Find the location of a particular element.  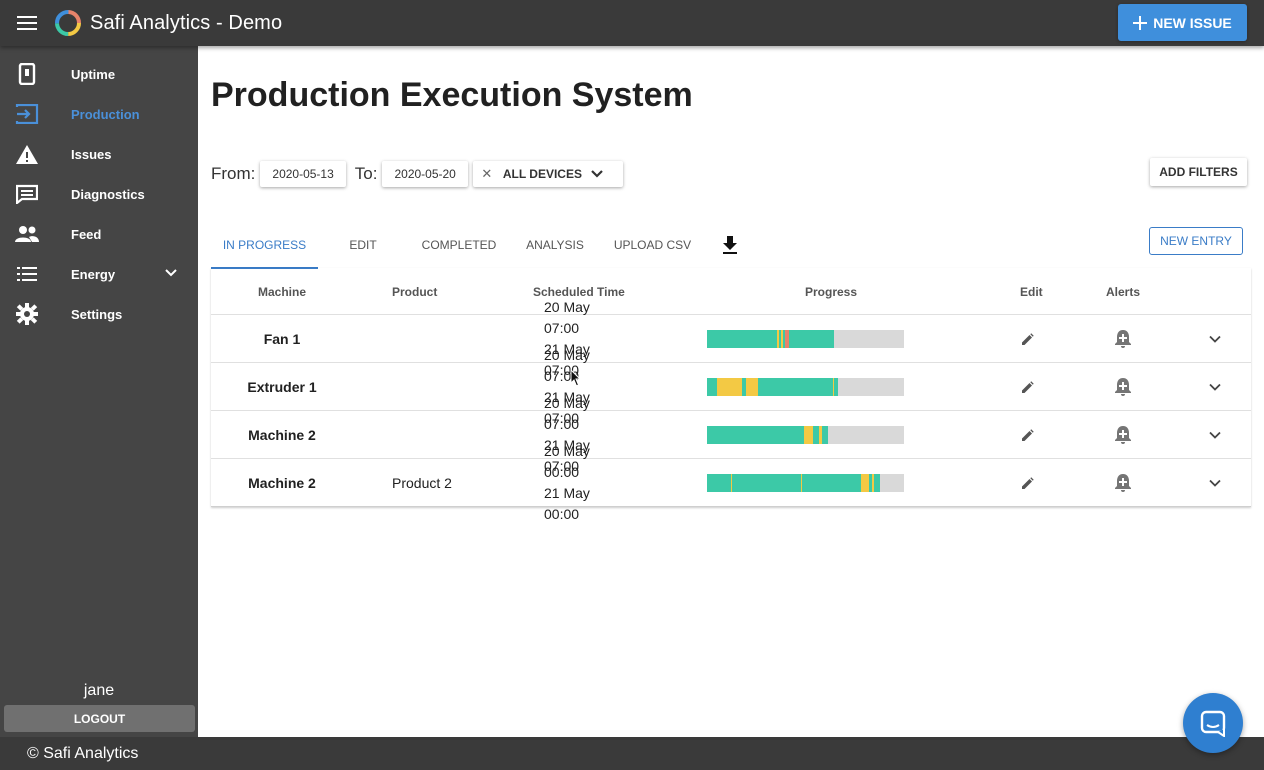

scheduled-end: 21 May 00:00 is located at coordinates (567, 503).